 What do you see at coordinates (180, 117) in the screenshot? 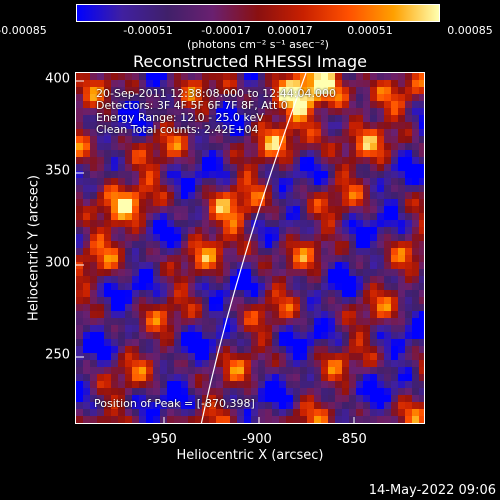
I see `info-energy: Energy Range: 12.0 - 25.0 keV` at bounding box center [180, 117].